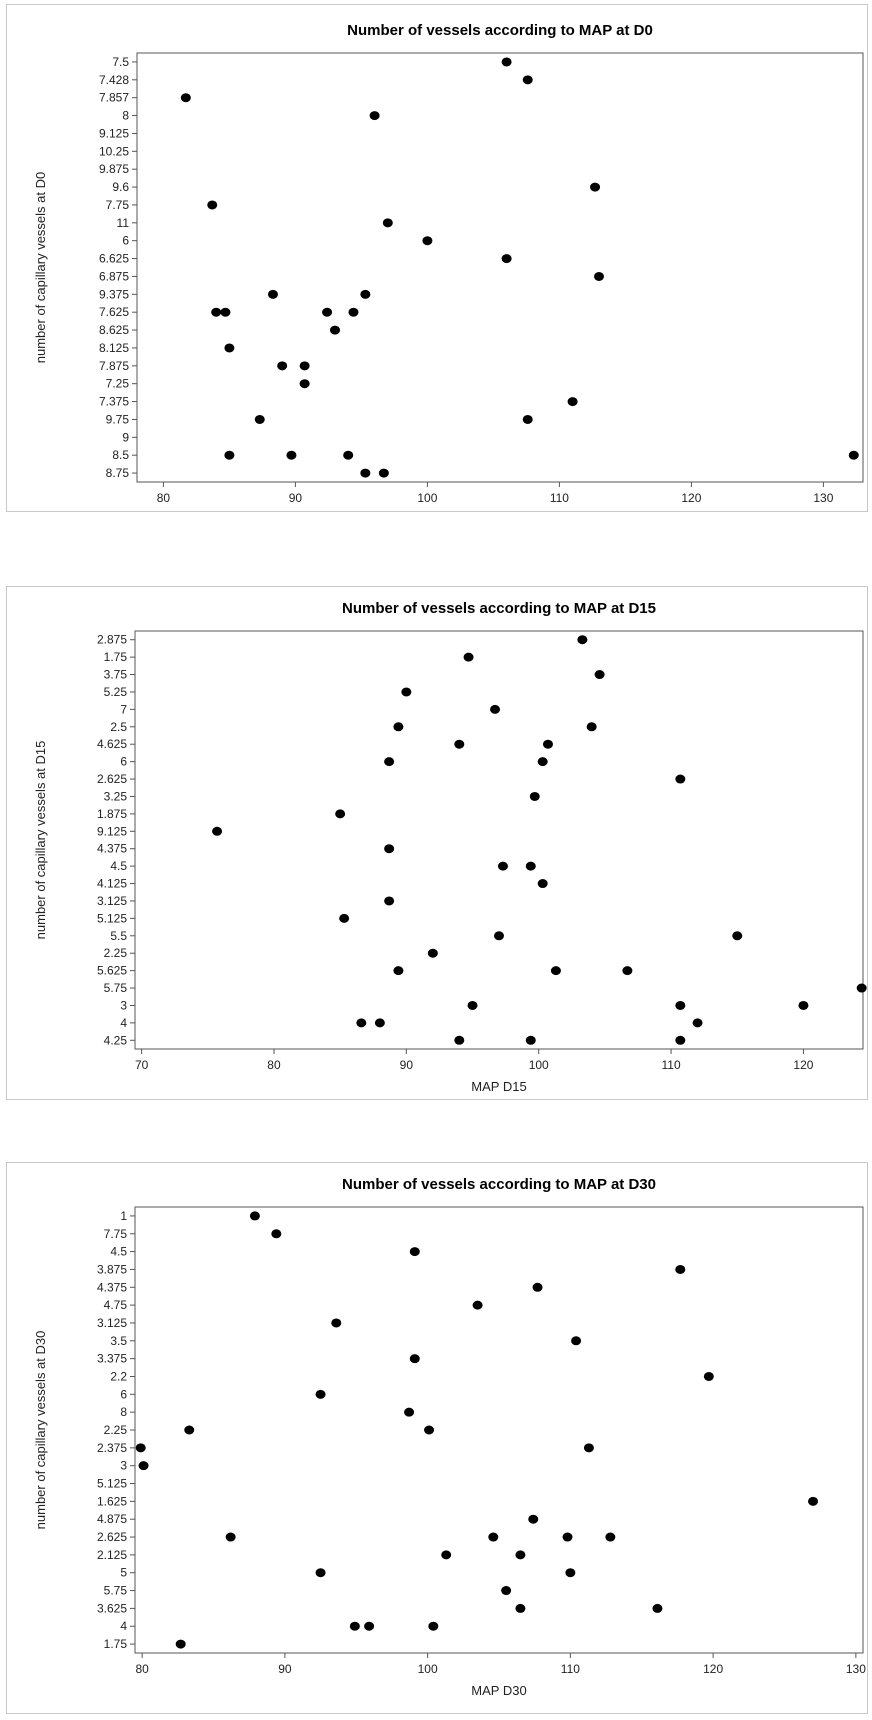 This screenshot has height=1720, width=872. What do you see at coordinates (118, 384) in the screenshot?
I see `y-tick-label: 7.25` at bounding box center [118, 384].